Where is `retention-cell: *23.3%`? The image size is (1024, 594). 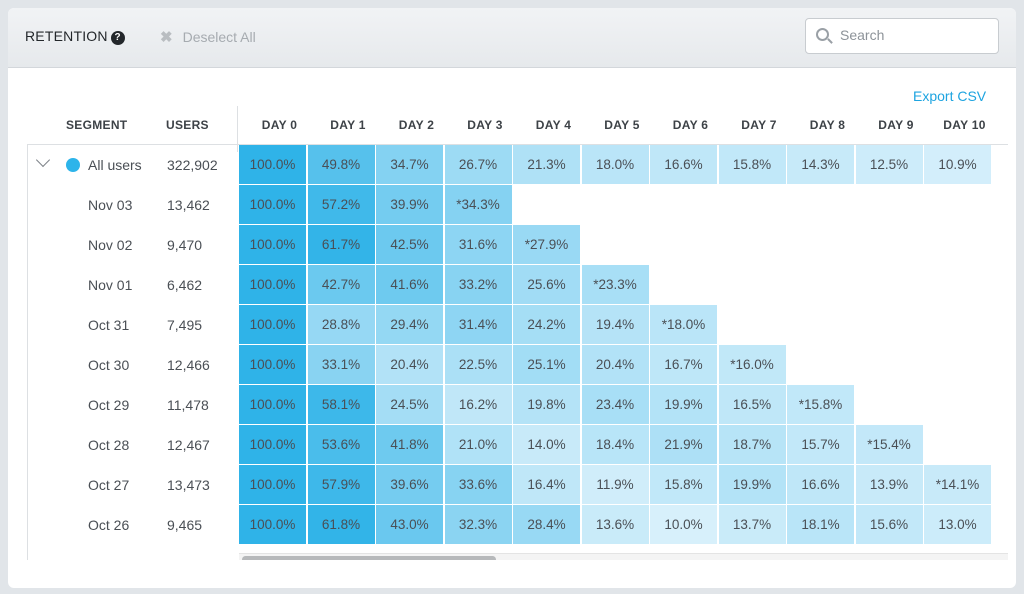
retention-cell: *23.3% is located at coordinates (615, 284).